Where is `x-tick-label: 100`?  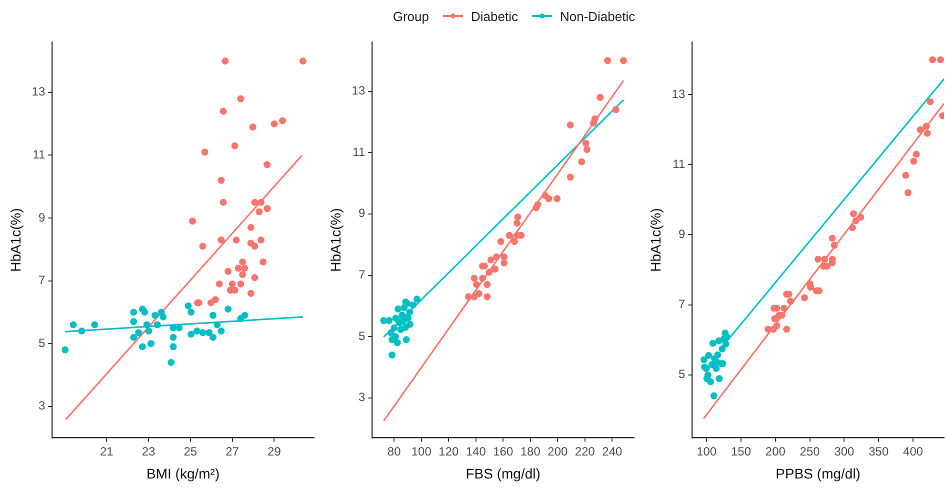 x-tick-label: 100 is located at coordinates (706, 451).